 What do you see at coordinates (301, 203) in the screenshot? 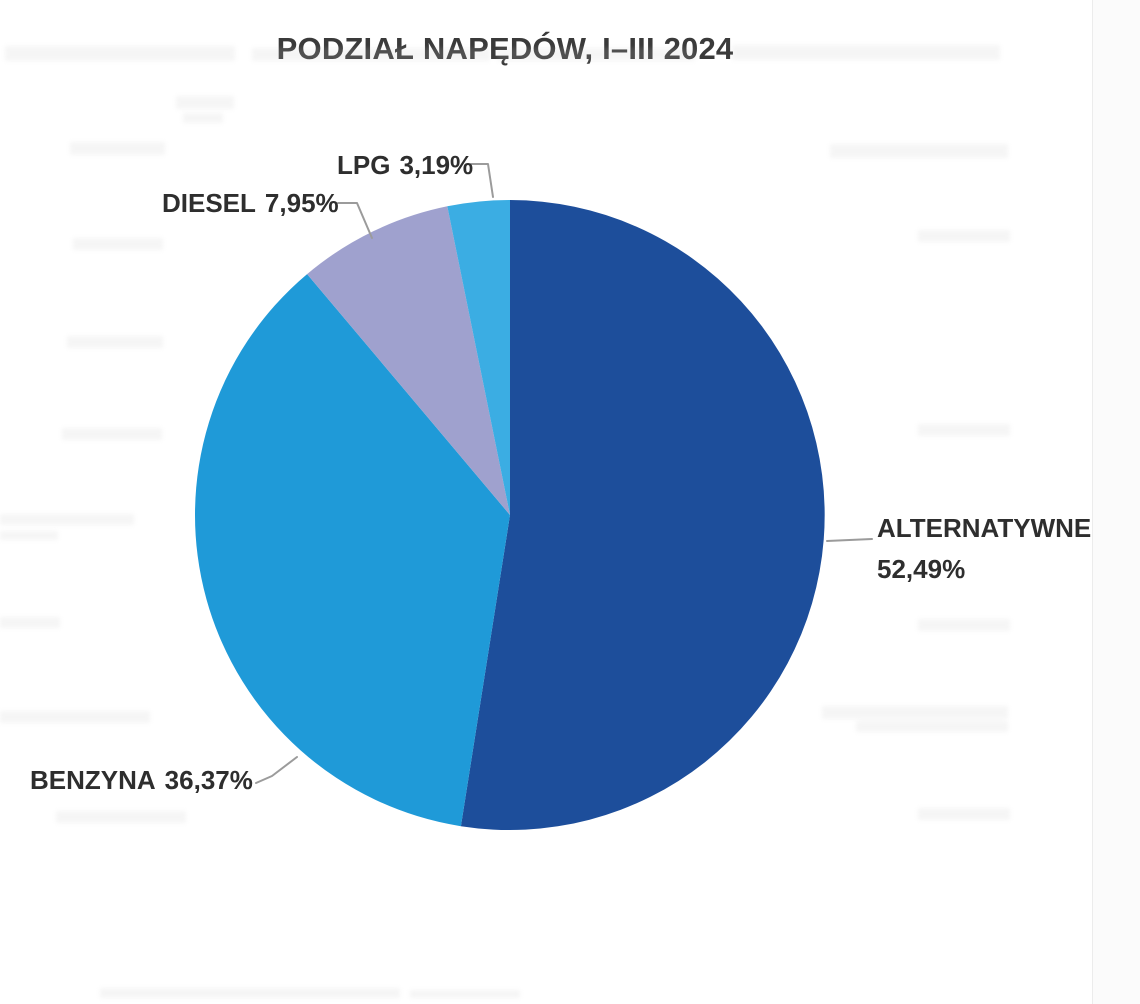
I see `label-diesel-value: 7,95%` at bounding box center [301, 203].